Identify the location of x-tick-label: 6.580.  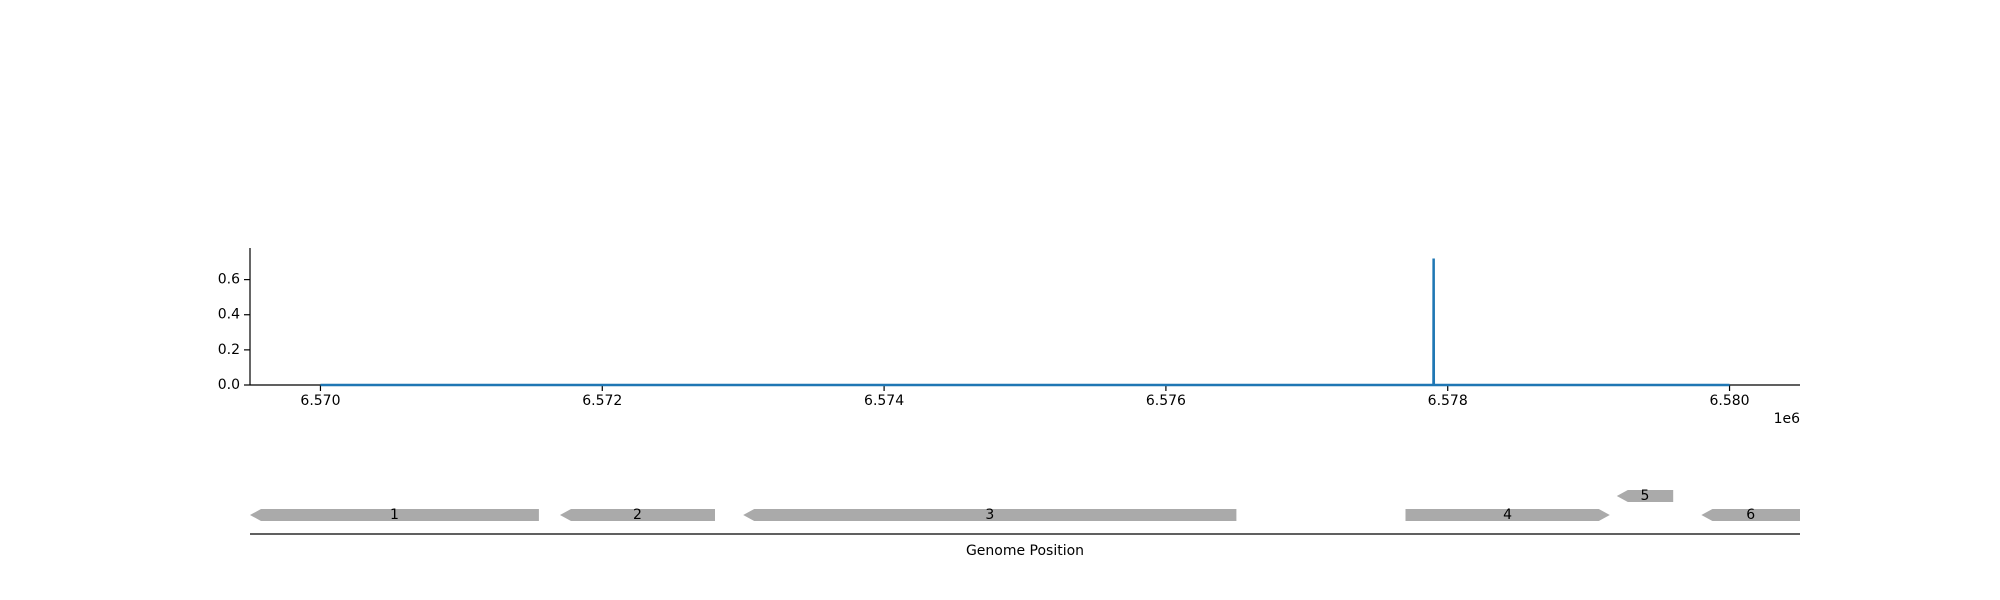
(1729, 401).